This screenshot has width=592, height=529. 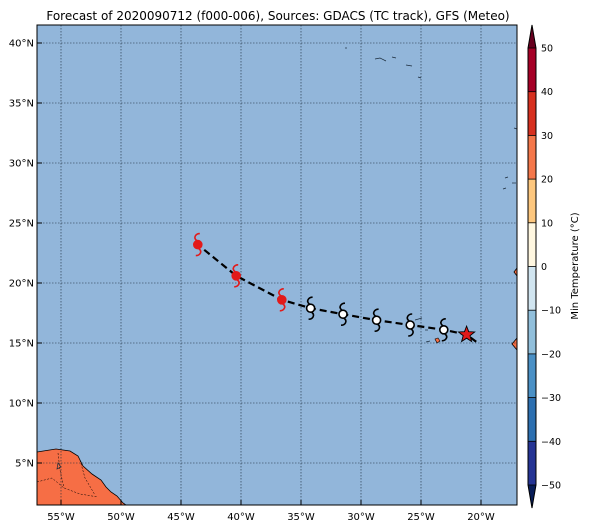 What do you see at coordinates (25, 254) in the screenshot?
I see `latitude-ticks: 5°N 10°N 15°N 20°N 25°N 30°N 35°N 40°N` at bounding box center [25, 254].